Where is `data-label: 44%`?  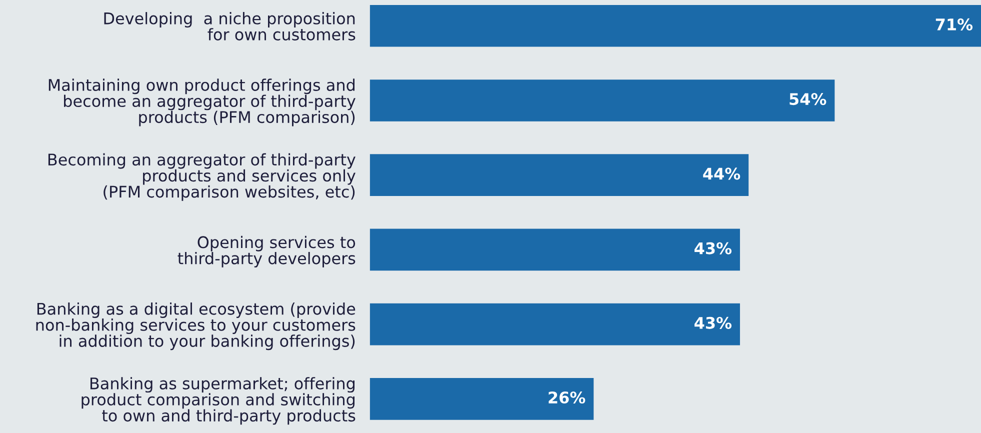 data-label: 44% is located at coordinates (721, 174).